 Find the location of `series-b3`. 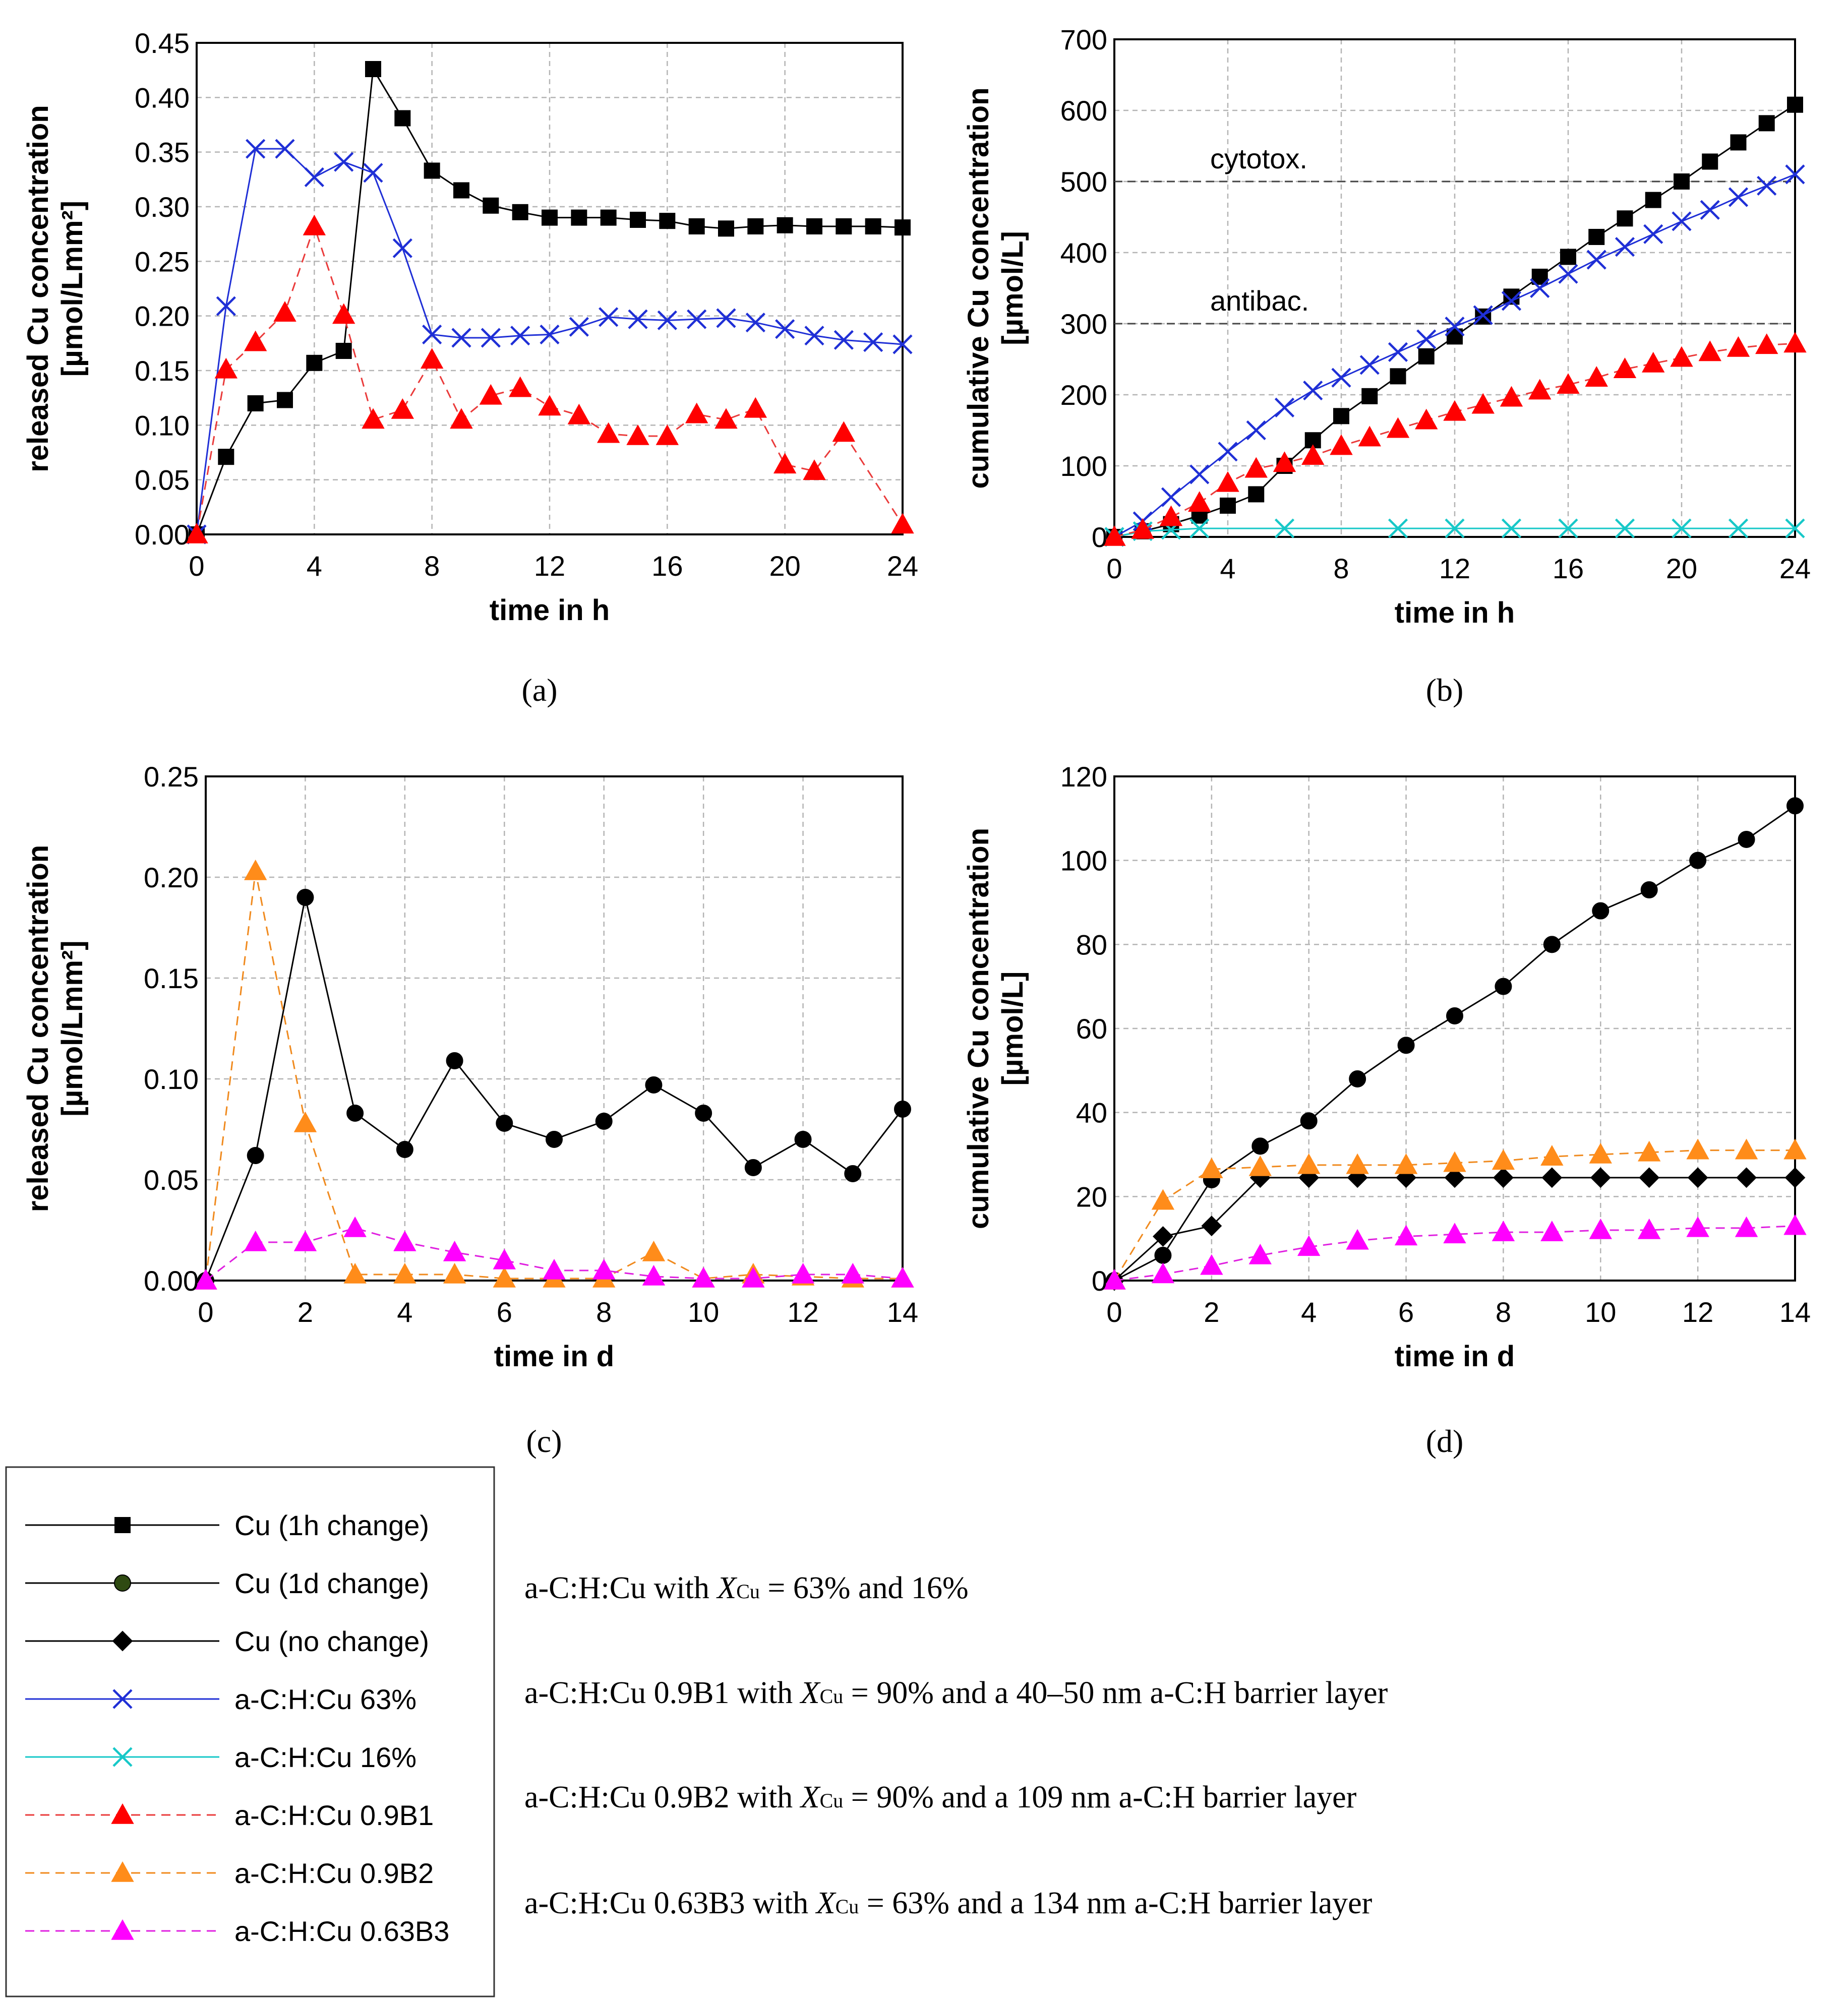

series-b3 is located at coordinates (1455, 1252).